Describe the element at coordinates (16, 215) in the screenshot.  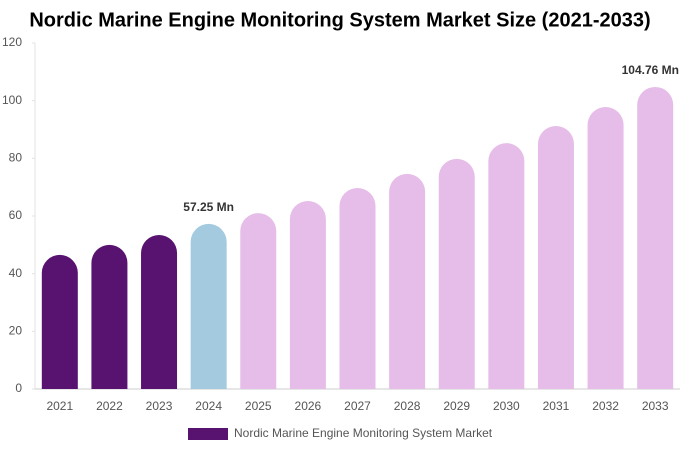
I see `y-tick-label: 60` at that location.